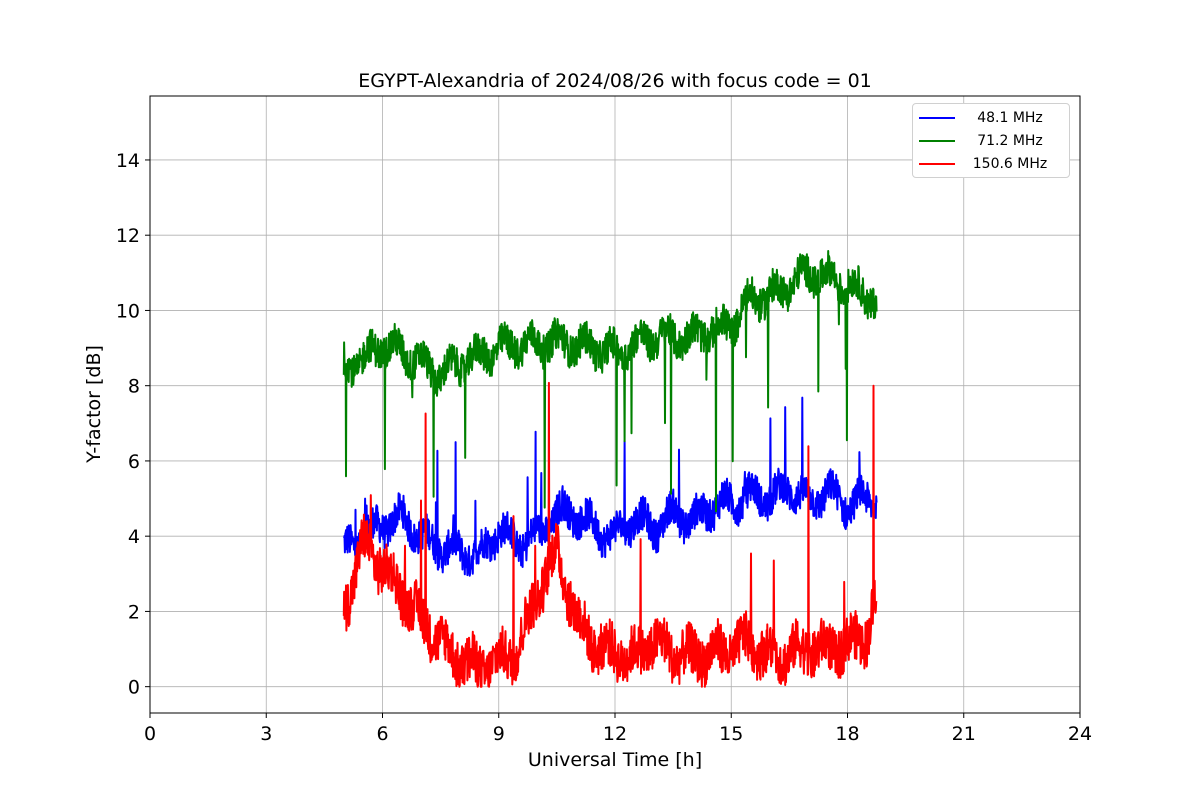 Image resolution: width=1200 pixels, height=800 pixels. I want to click on legend-label: 71.2 MHz, so click(1010, 141).